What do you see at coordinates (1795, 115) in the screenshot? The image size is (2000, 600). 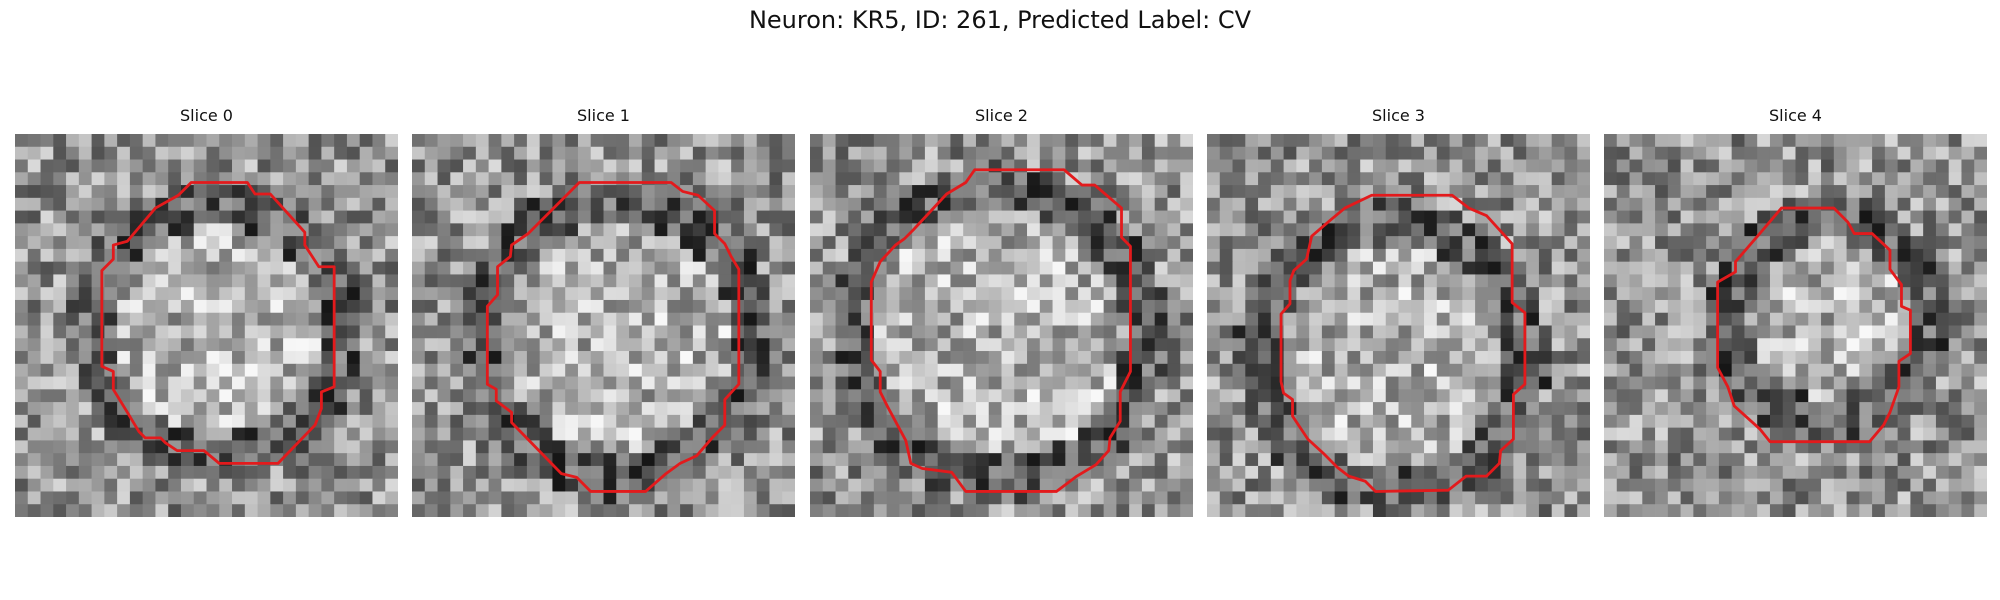 I see `slice-title: Slice 4` at bounding box center [1795, 115].